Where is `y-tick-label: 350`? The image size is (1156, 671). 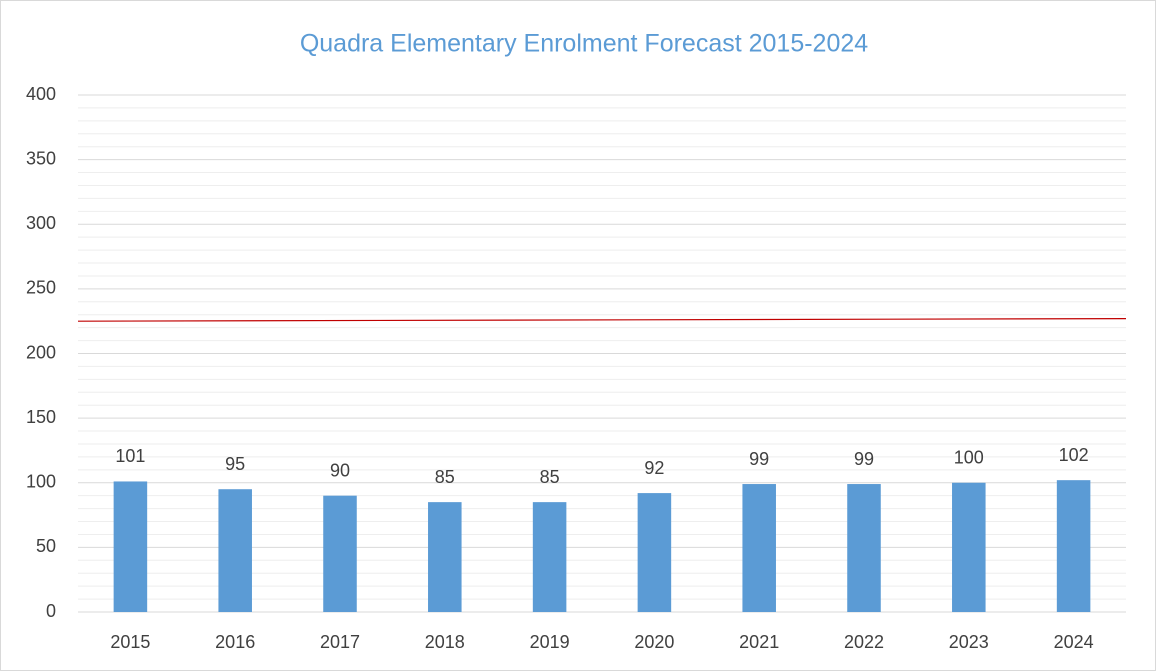 y-tick-label: 350 is located at coordinates (41, 158).